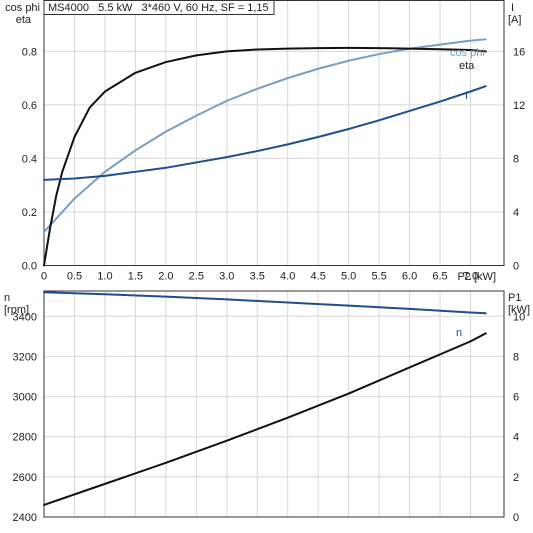  What do you see at coordinates (25, 518) in the screenshot?
I see `y-left-tick-label: 2400` at bounding box center [25, 518].